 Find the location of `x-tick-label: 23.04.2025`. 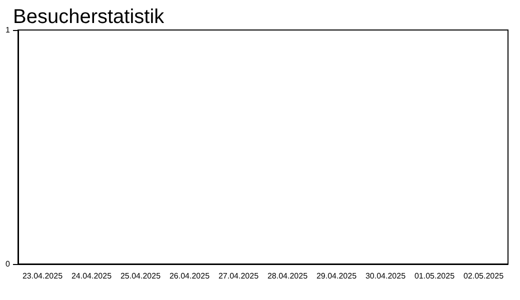

x-tick-label: 23.04.2025 is located at coordinates (43, 276).